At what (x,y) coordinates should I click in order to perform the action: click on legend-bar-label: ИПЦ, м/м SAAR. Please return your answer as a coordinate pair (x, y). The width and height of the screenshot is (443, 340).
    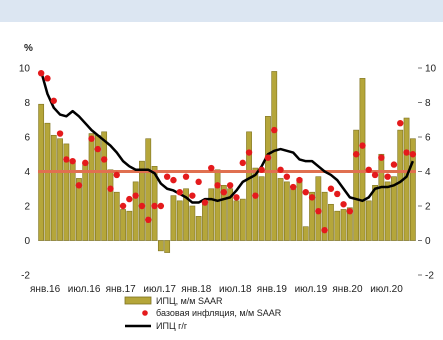
    Looking at the image, I should click on (189, 301).